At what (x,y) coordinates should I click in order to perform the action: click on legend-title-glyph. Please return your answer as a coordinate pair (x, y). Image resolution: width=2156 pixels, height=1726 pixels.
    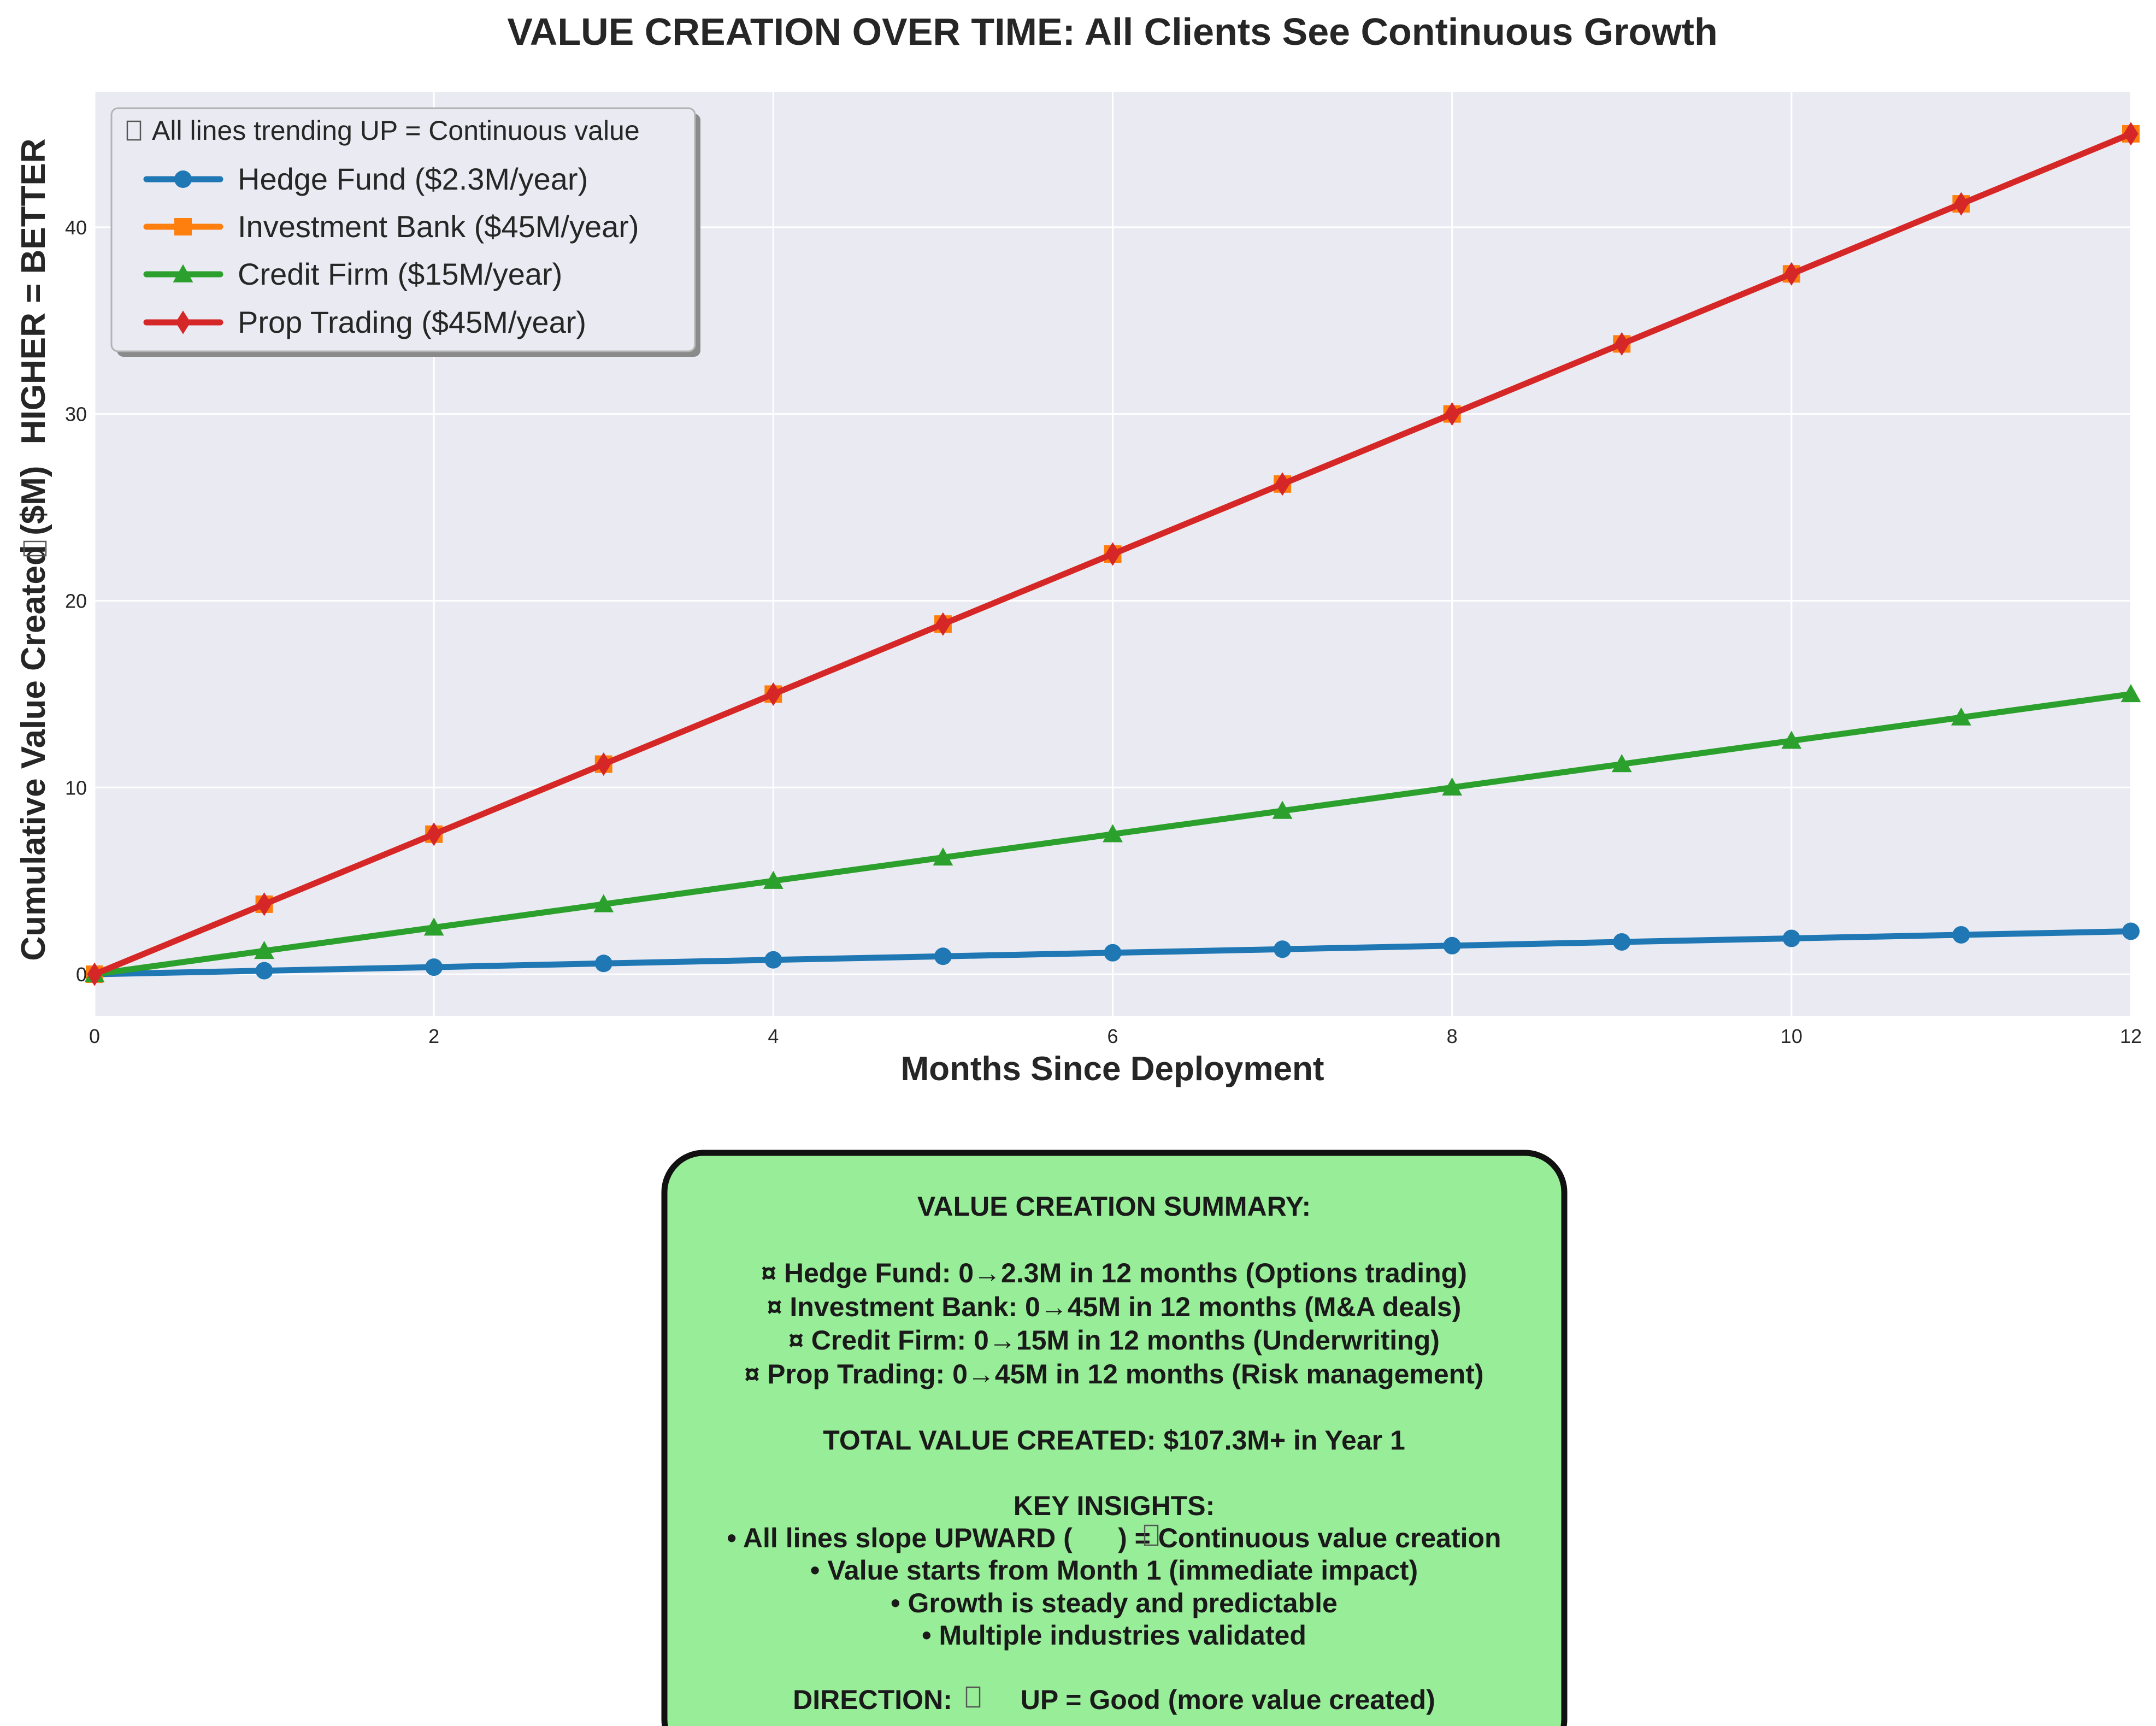
    Looking at the image, I should click on (134, 130).